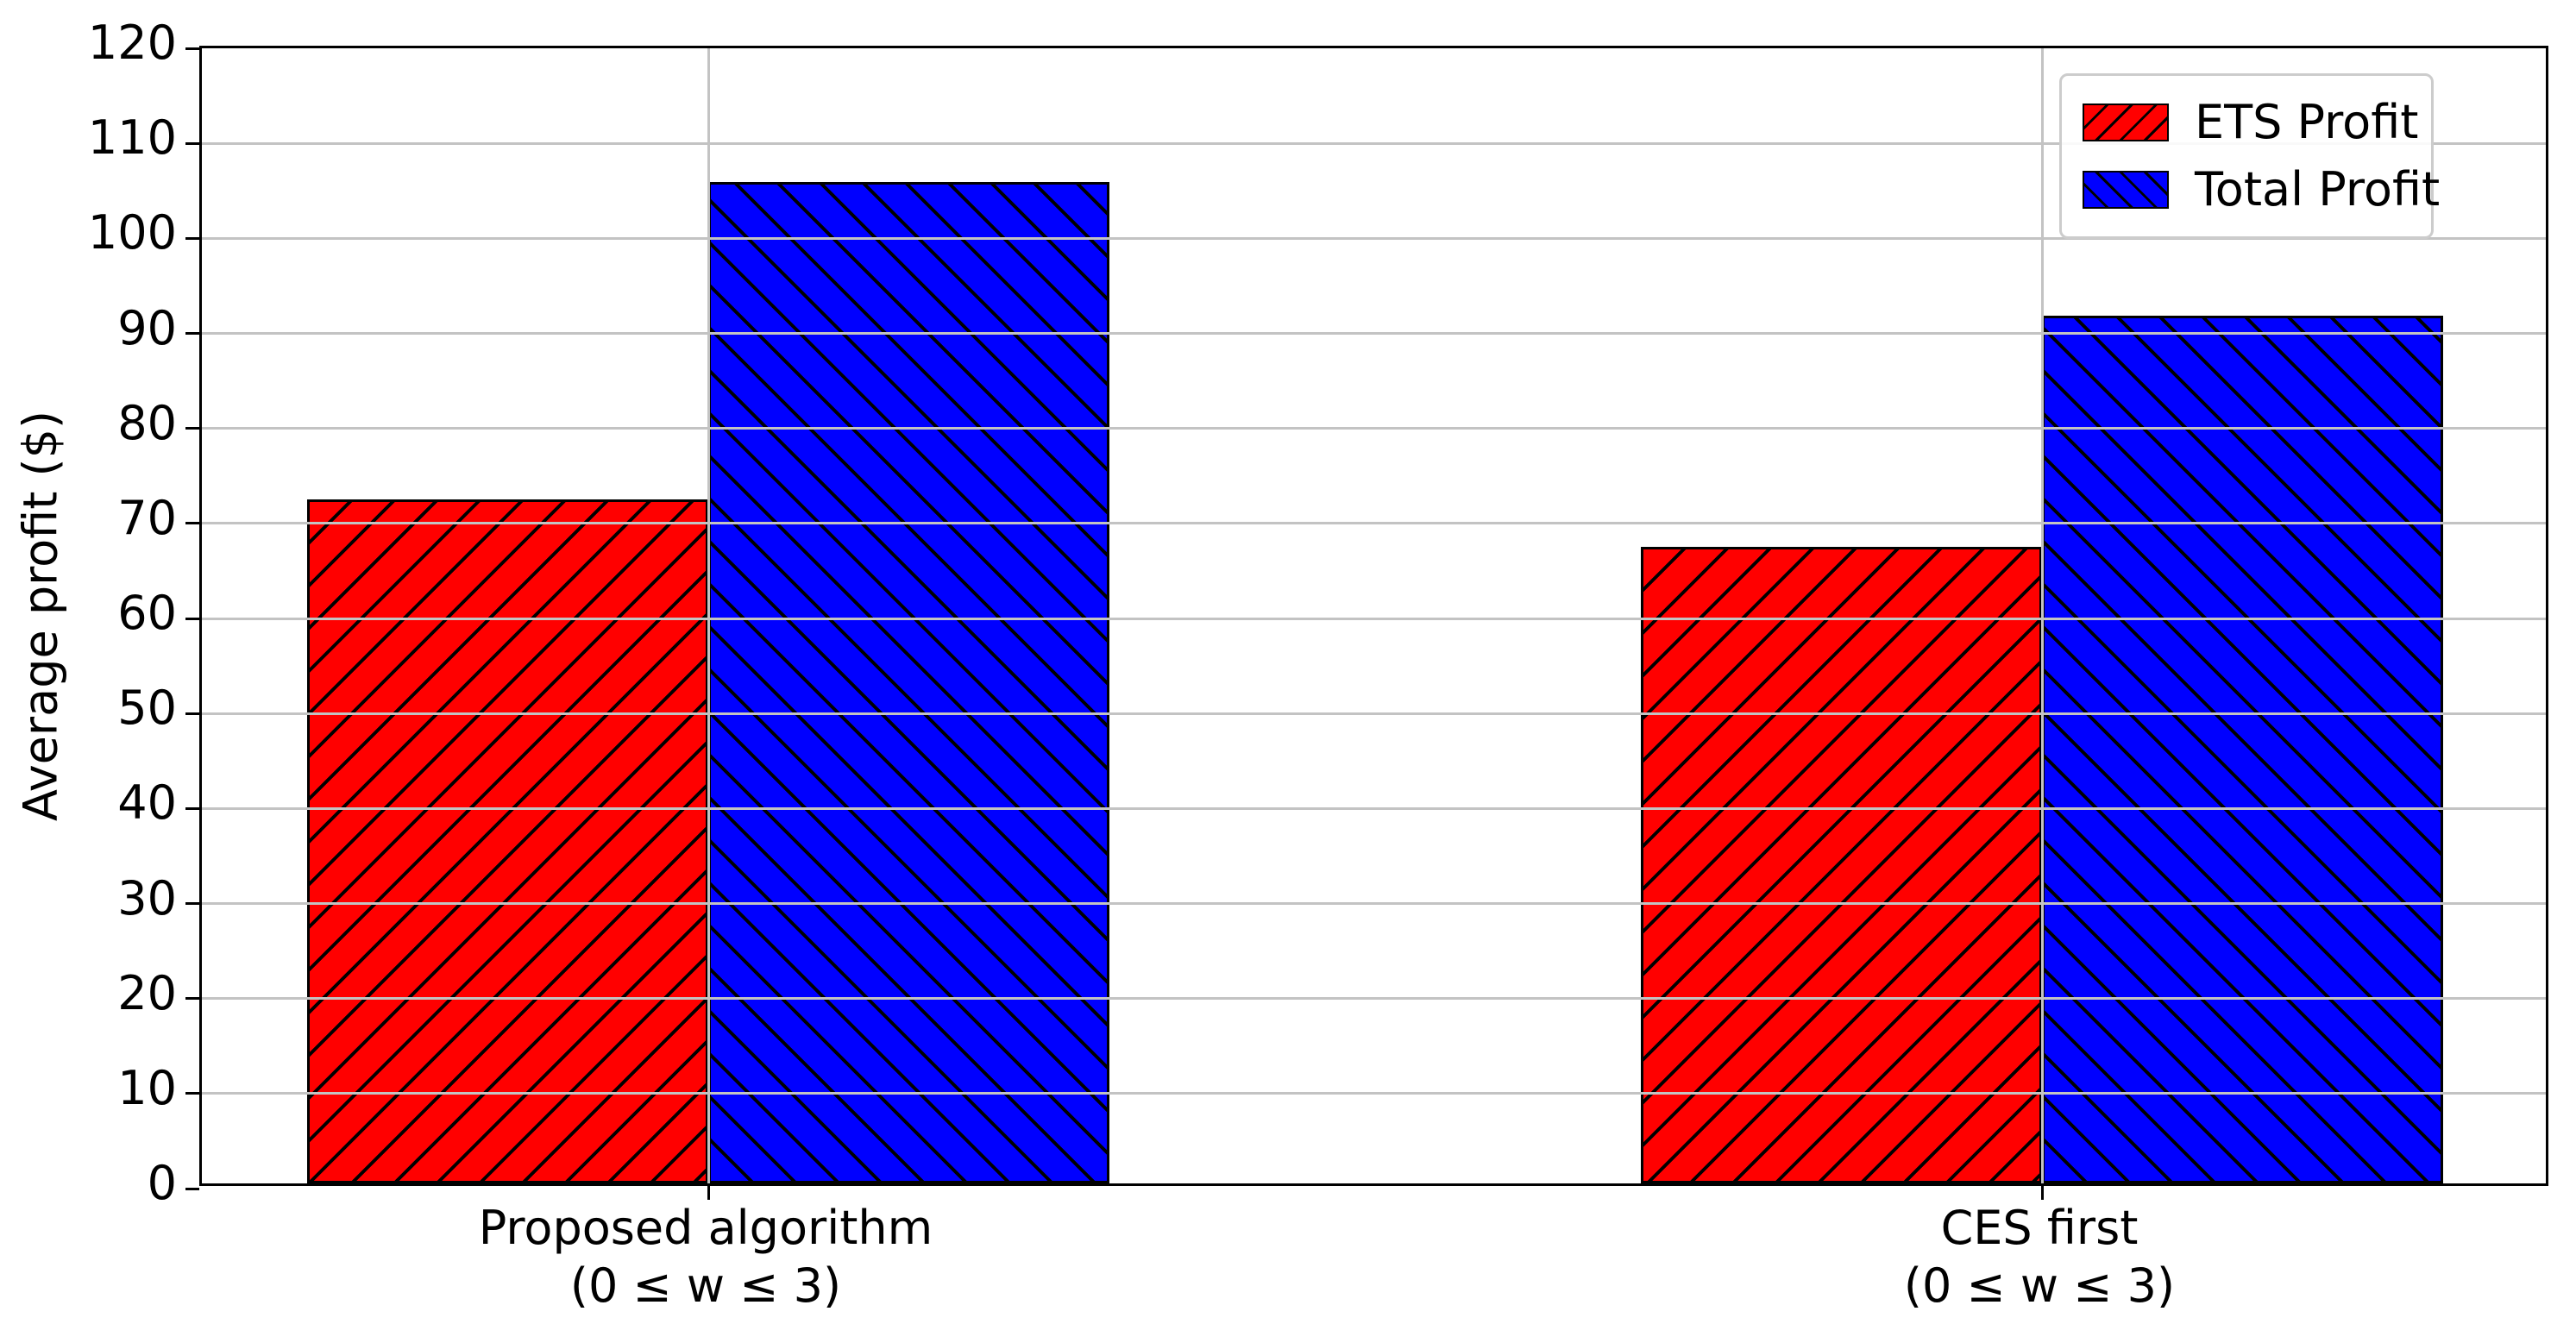 The height and width of the screenshot is (1324, 2576). Describe the element at coordinates (147, 993) in the screenshot. I see `y-tick-label-20: 20` at that location.